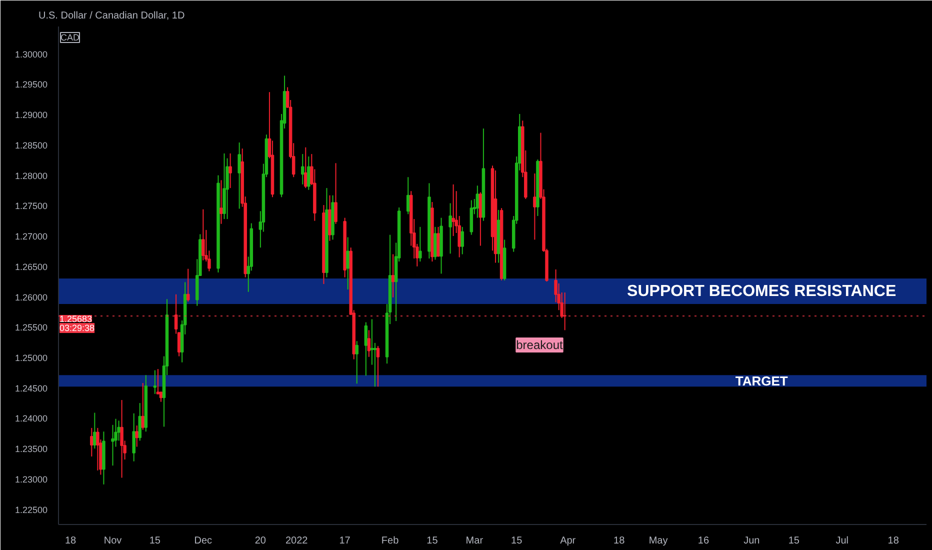 This screenshot has width=932, height=550. I want to click on x-tick-label: May, so click(658, 541).